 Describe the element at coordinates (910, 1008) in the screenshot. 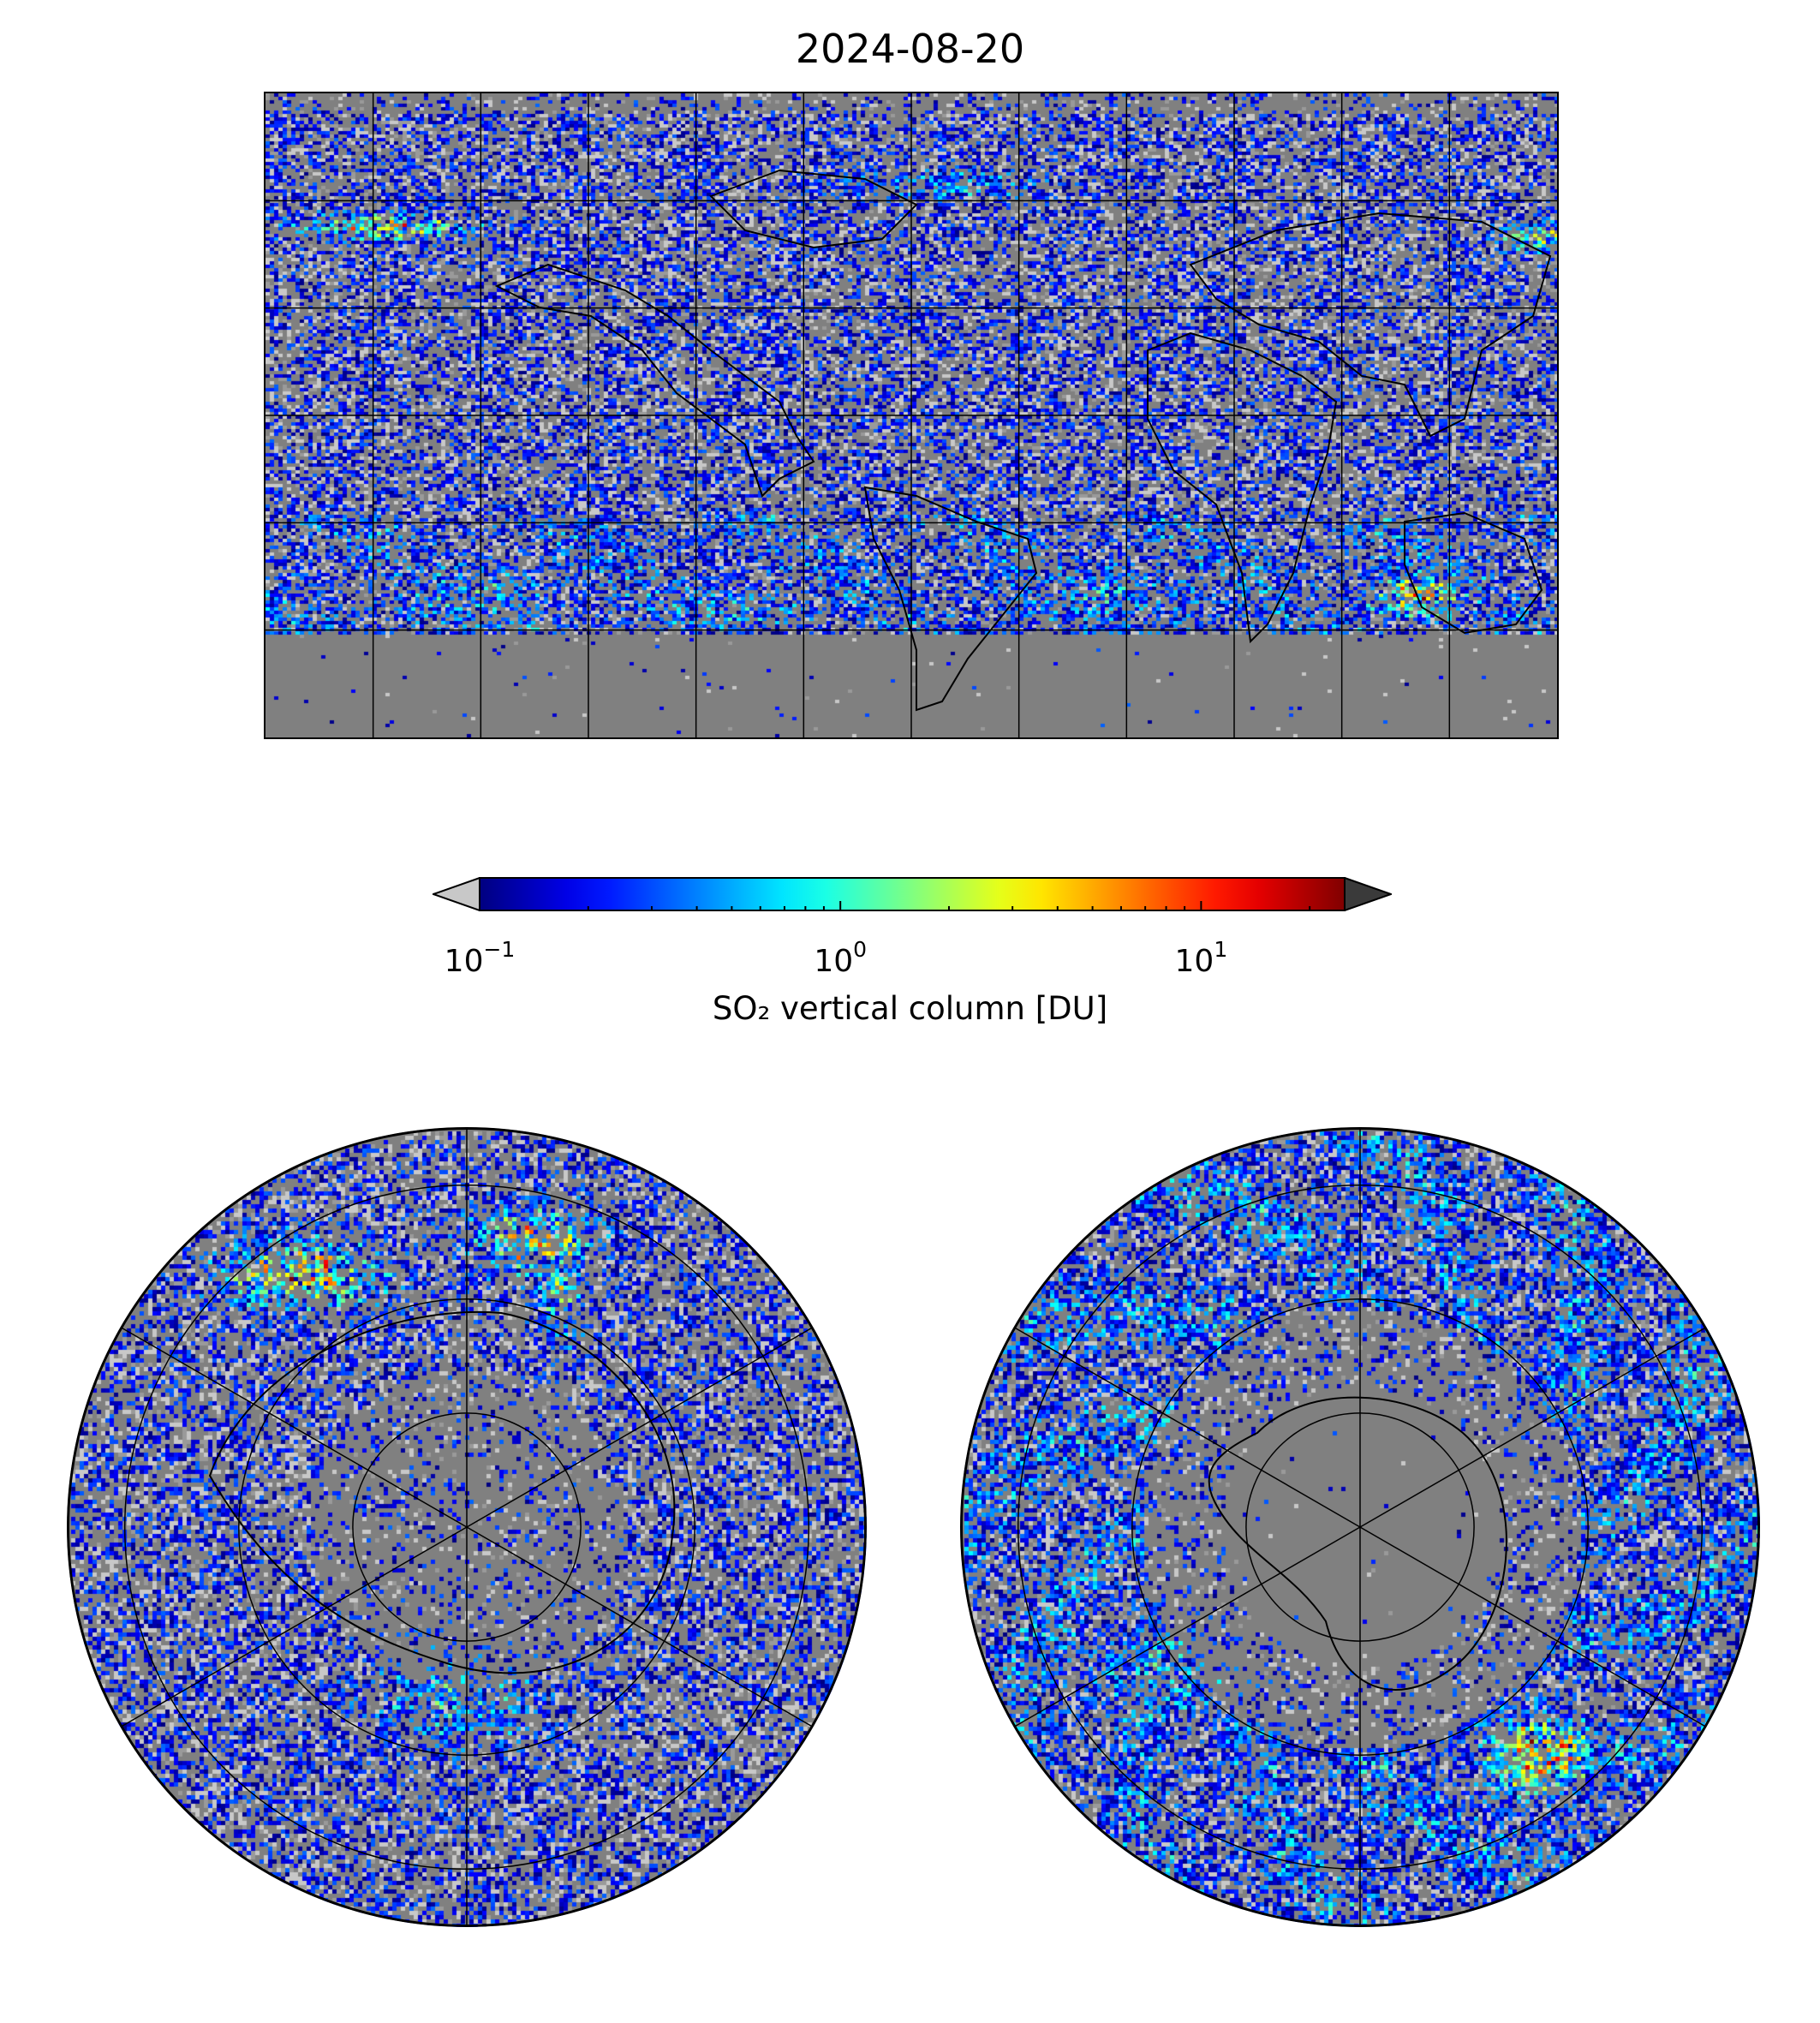

I see `colorbar-label: SO₂ vertical column [DU]` at that location.